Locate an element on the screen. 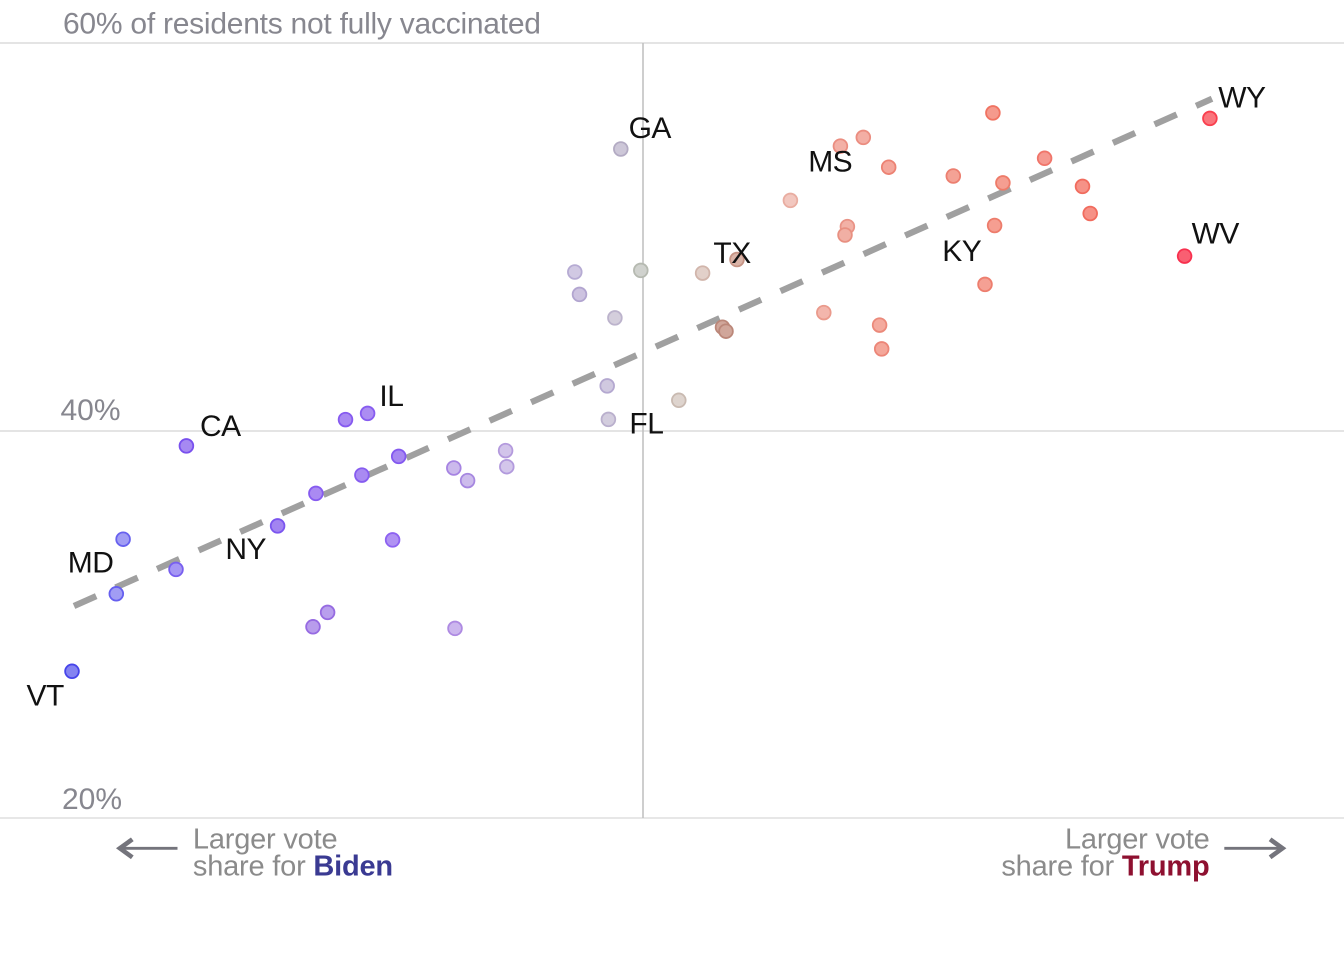  svg-text: share for Biden is located at coordinates (293, 867).